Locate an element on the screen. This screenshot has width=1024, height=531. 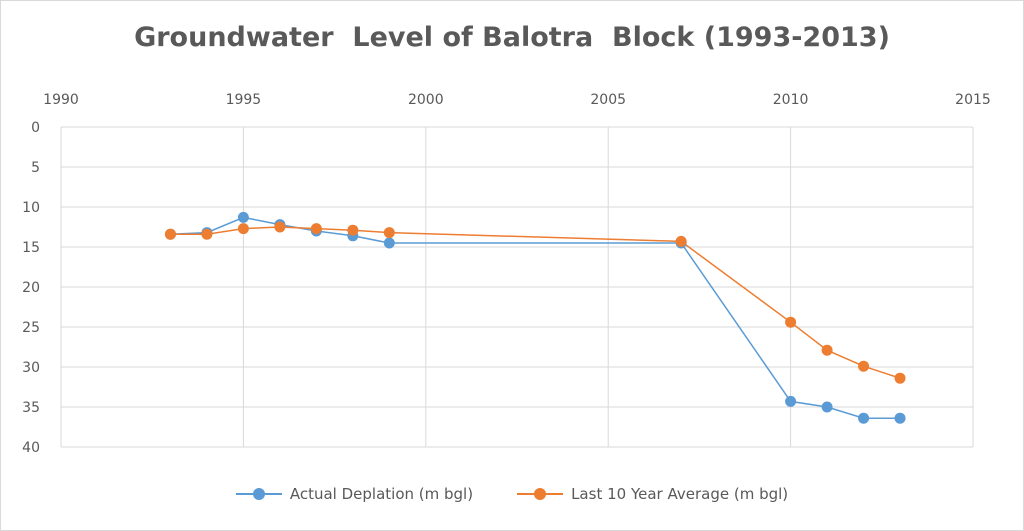
y-tick-label: 10 is located at coordinates (31, 208).